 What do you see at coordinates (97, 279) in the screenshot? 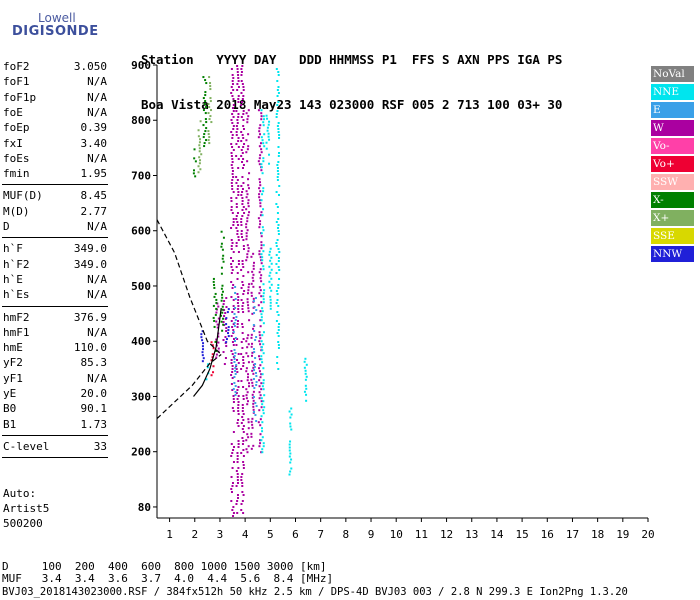
I see `param-value: N/A` at bounding box center [97, 279].